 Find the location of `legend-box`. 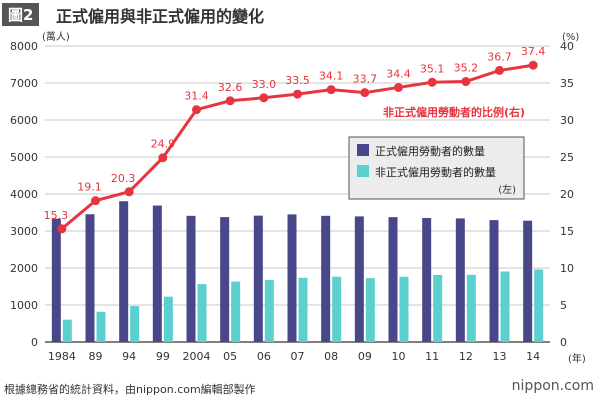

legend-box is located at coordinates (436, 168).